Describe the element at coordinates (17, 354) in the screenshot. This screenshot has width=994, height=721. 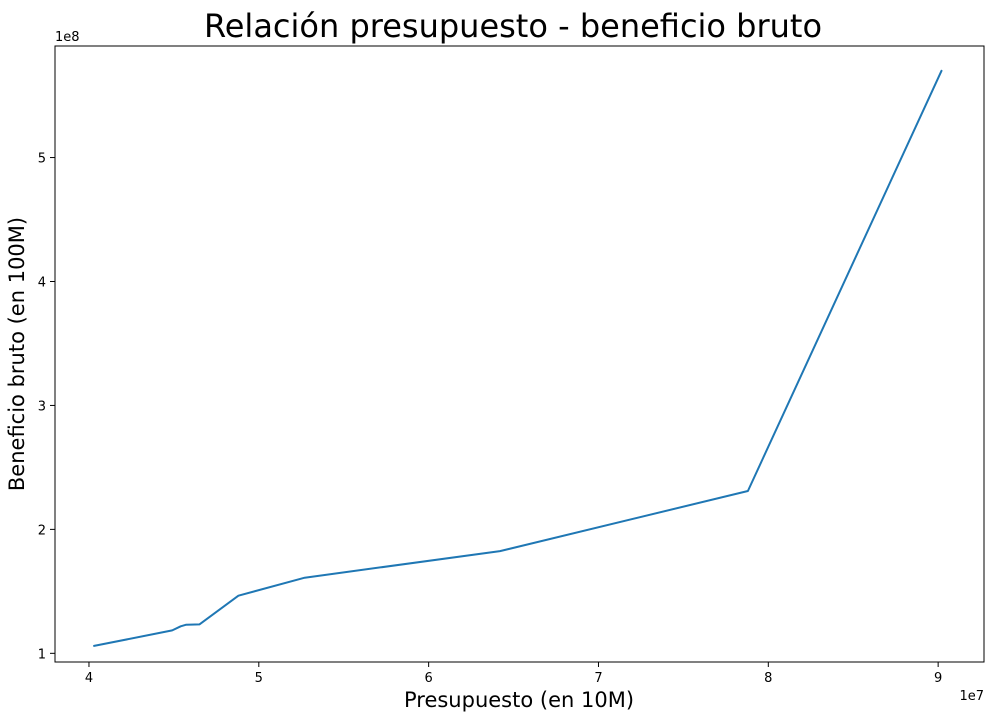
I see `y-axis-label: Beneficio bruto (en 100M)` at that location.